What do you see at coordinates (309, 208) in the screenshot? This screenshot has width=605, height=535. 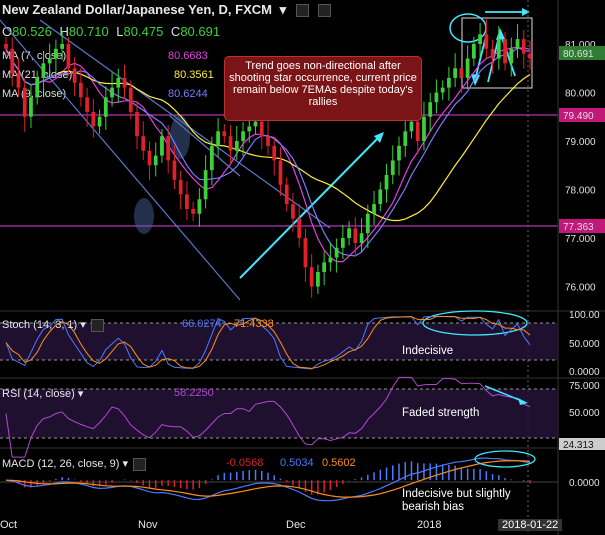 I see `uptrend-arrow-line` at bounding box center [309, 208].